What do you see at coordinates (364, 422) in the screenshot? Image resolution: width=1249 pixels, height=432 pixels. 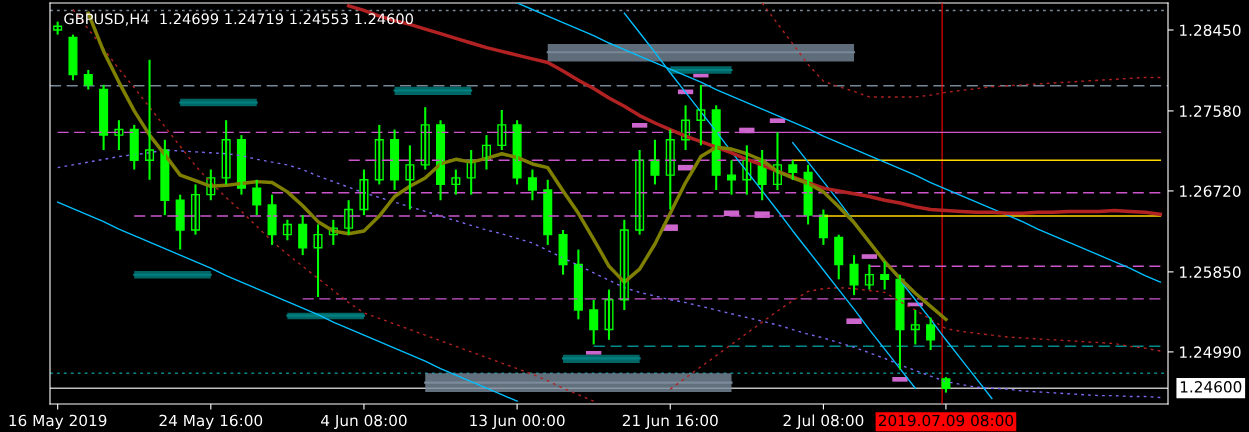 I see `x-tick-label: 4 Jun 08:00` at bounding box center [364, 422].